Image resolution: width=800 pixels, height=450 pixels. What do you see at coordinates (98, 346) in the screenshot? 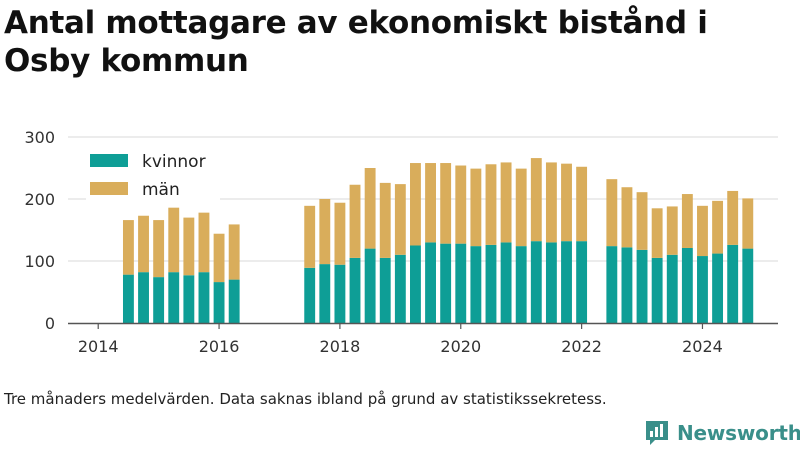
I see `x-tick-label: 2014` at bounding box center [98, 346].